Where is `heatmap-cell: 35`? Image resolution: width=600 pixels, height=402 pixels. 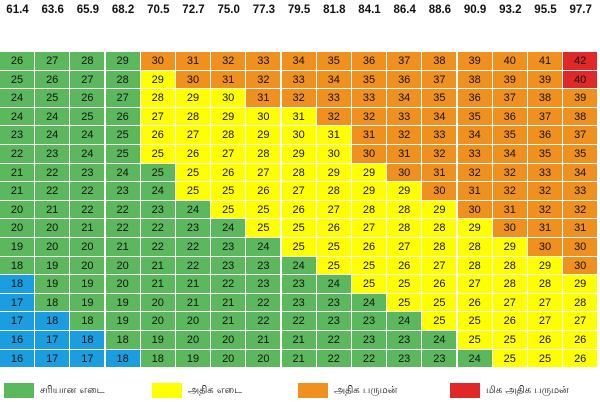 heatmap-cell: 35 is located at coordinates (475, 117).